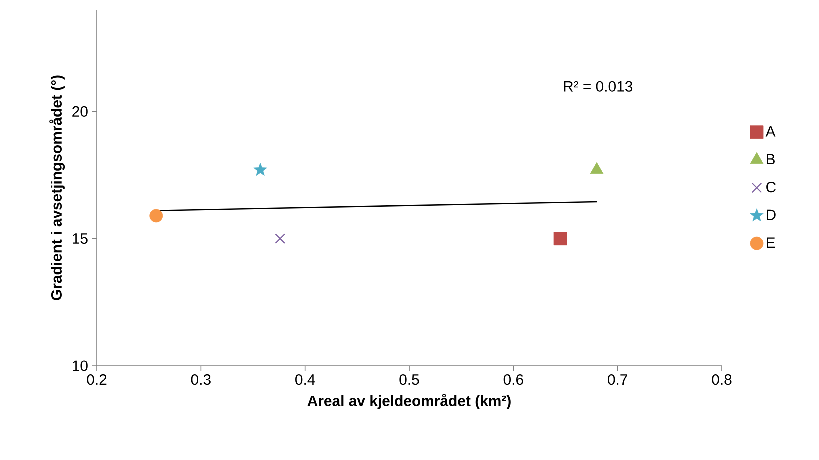 The width and height of the screenshot is (819, 460). What do you see at coordinates (80, 366) in the screenshot?
I see `y-tick-label: 10` at bounding box center [80, 366].